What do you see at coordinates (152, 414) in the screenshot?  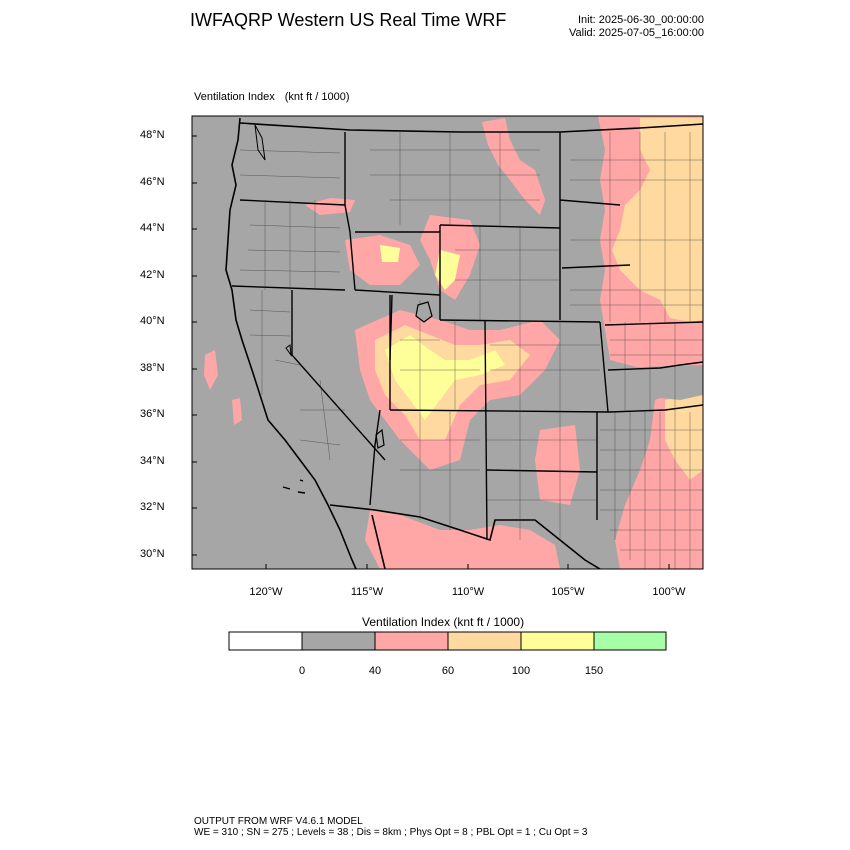 I see `lat-label-36: 36°N` at bounding box center [152, 414].